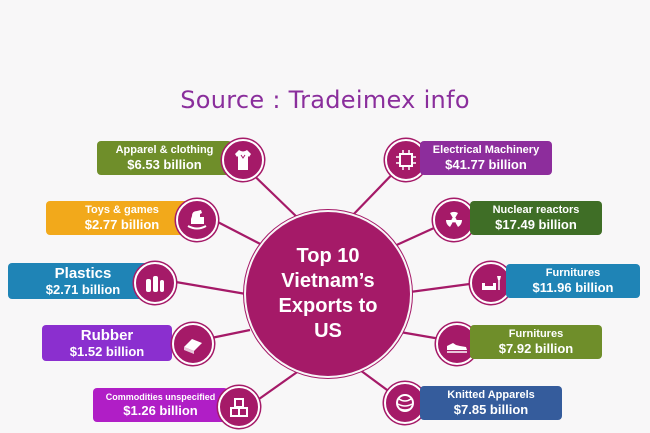 This screenshot has width=650, height=433. I want to click on card-label: Knitted Apparels, so click(491, 394).